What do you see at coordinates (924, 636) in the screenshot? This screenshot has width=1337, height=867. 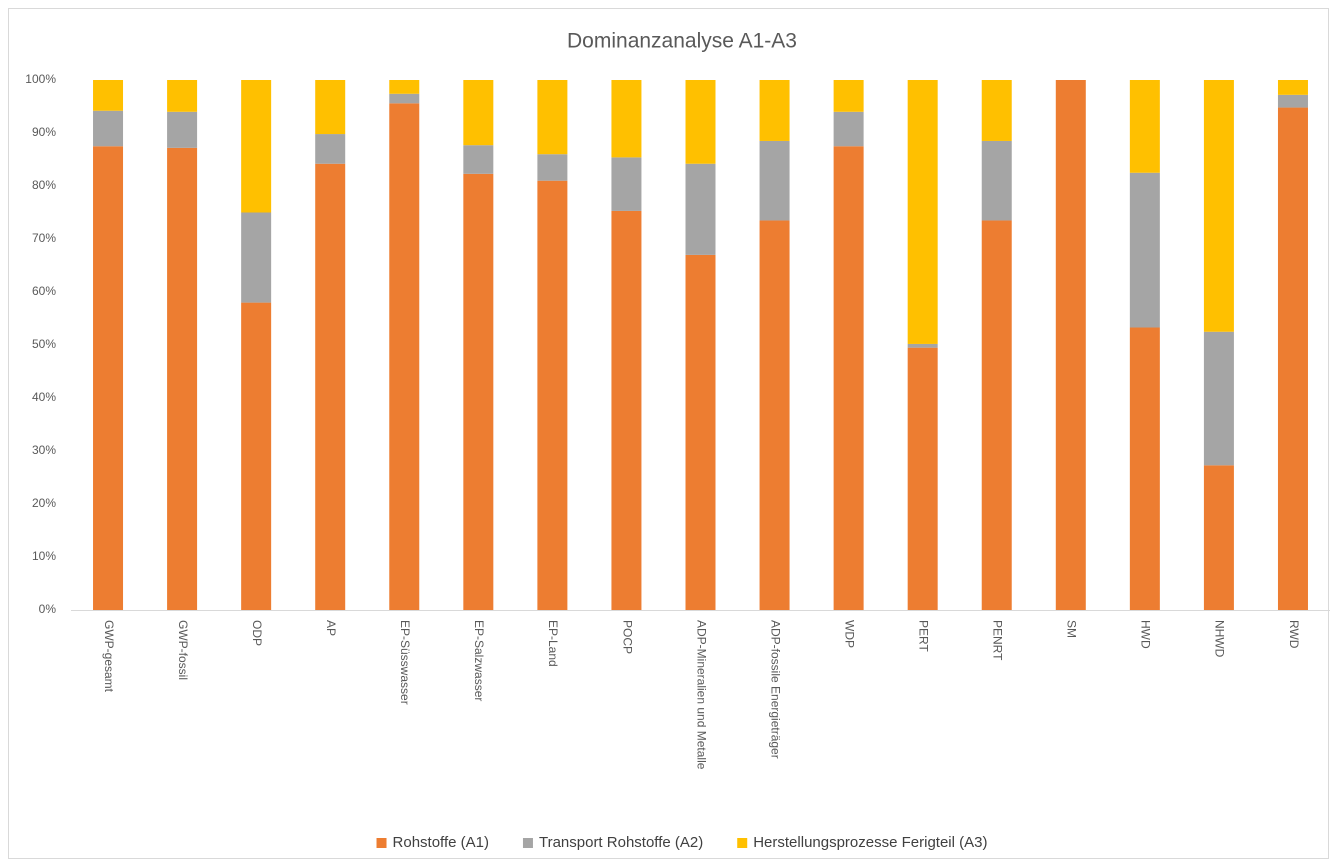 I see `x-tick-label: PERT` at bounding box center [924, 636].